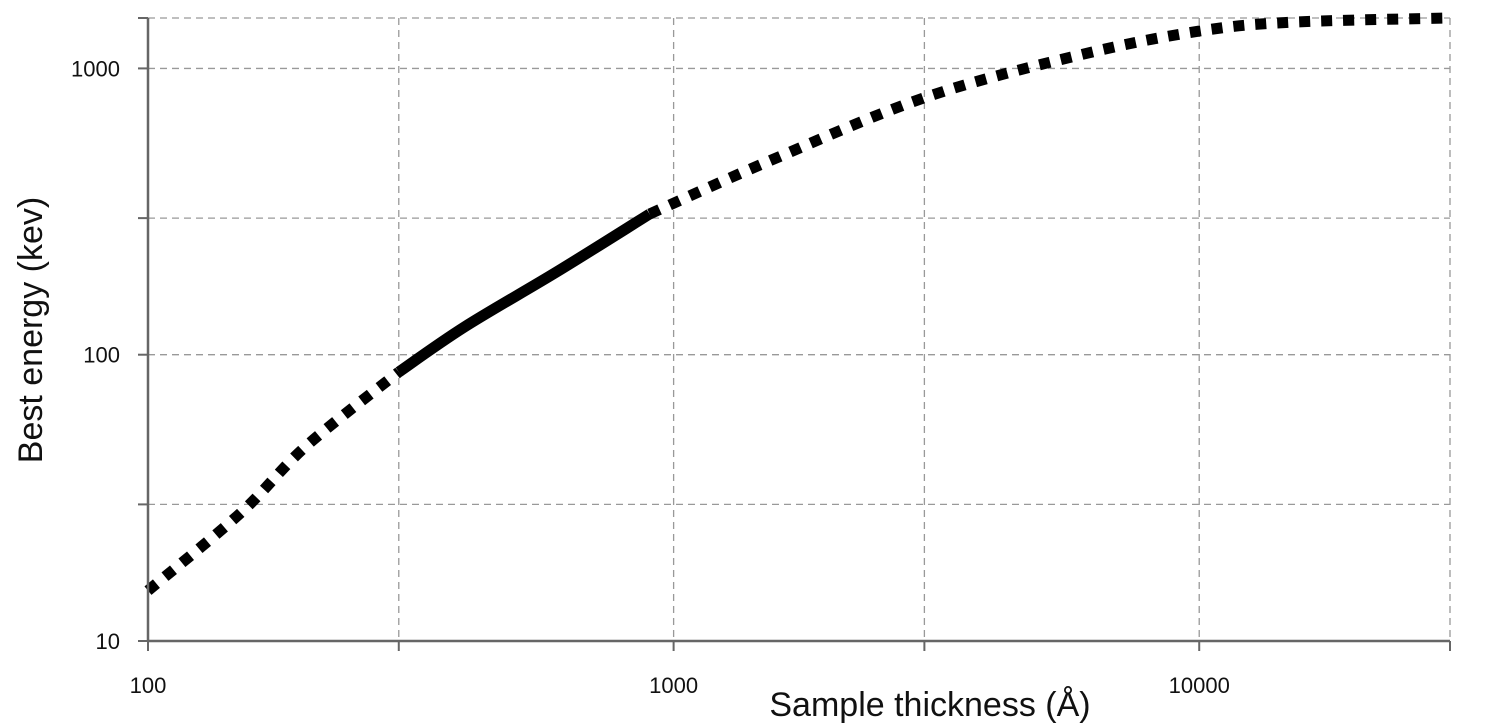 The width and height of the screenshot is (1507, 726). What do you see at coordinates (108, 641) in the screenshot?
I see `y-tick-label-0: 10` at bounding box center [108, 641].